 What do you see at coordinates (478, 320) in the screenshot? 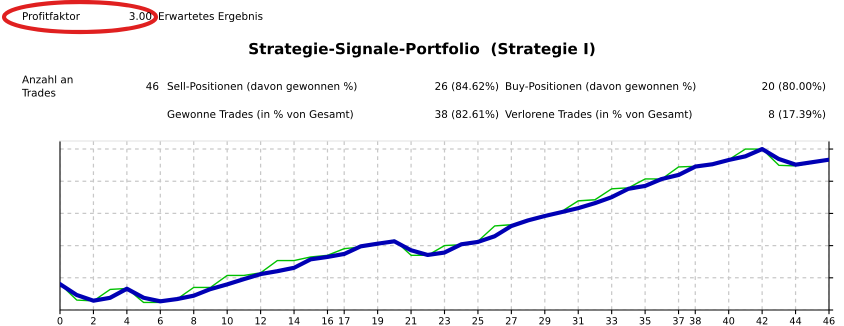
I see `x-tick-label: 25` at bounding box center [478, 320].